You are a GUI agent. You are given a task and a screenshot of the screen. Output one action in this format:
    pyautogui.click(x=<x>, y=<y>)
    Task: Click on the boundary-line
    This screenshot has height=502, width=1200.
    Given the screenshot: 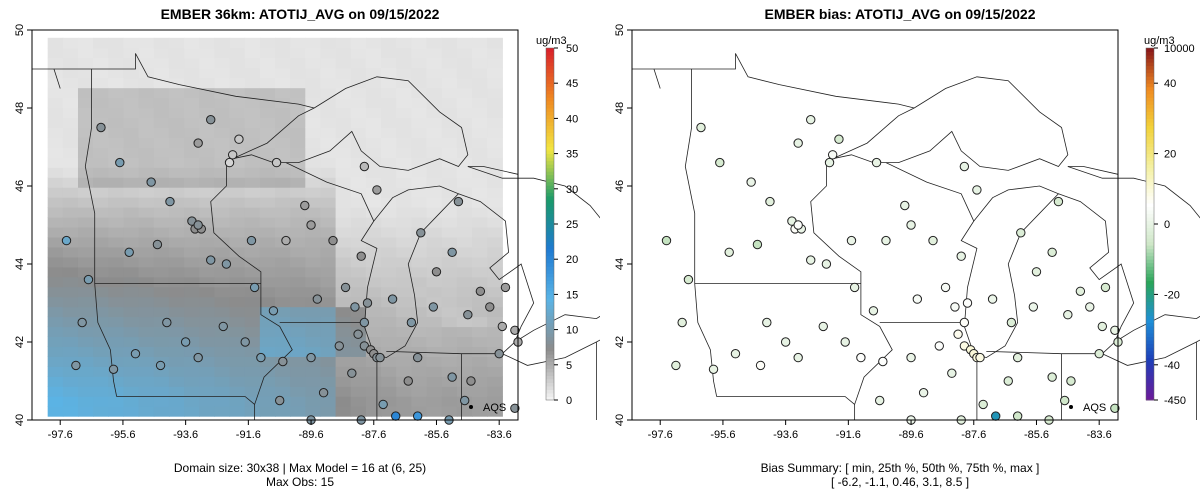 What is the action you would take?
    pyautogui.click(x=90, y=176)
    